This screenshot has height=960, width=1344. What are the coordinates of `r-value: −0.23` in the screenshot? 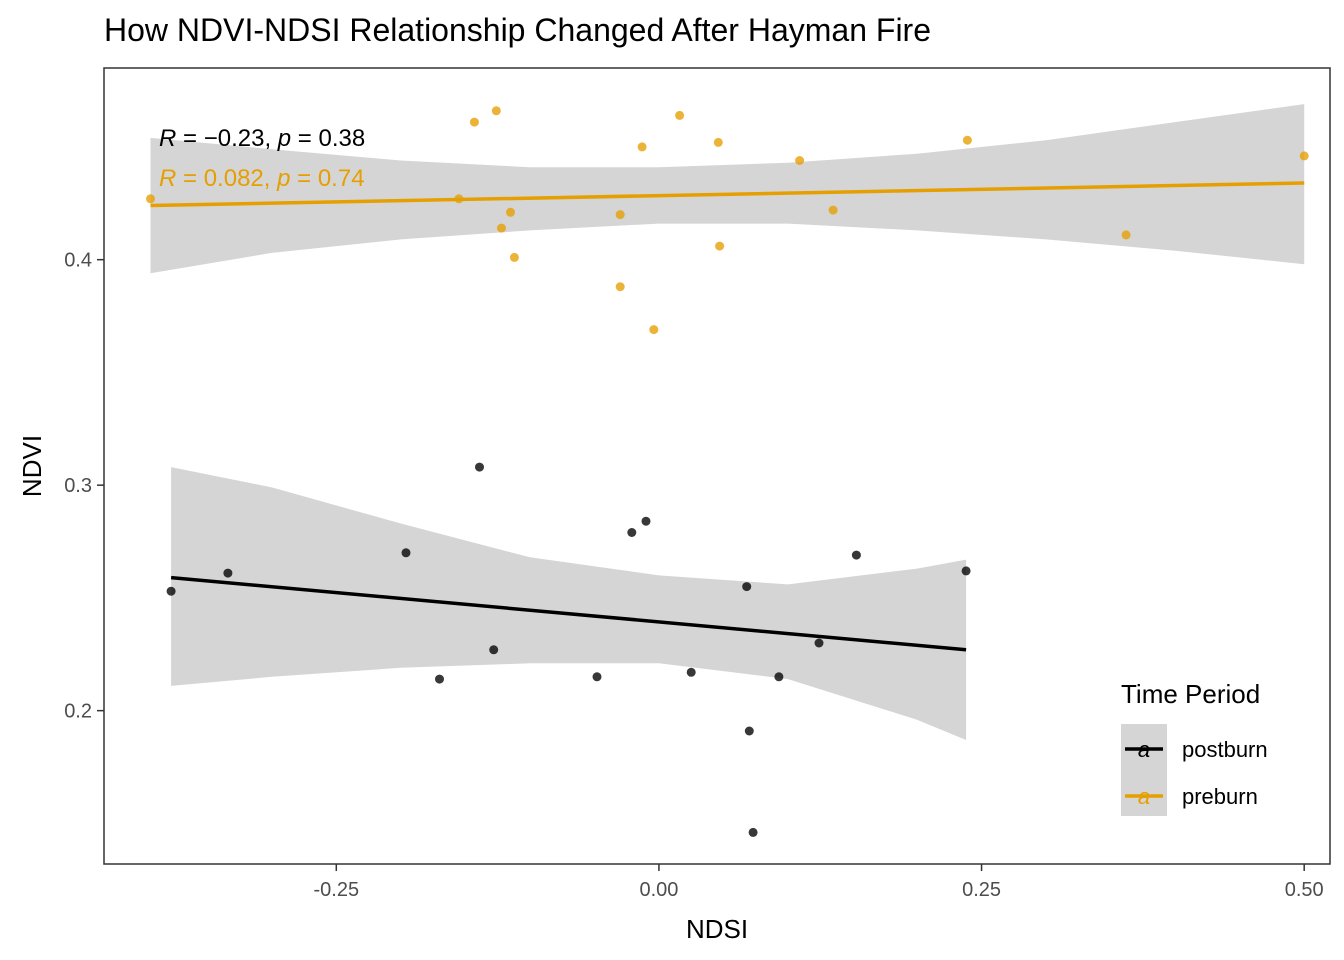 It's located at (234, 138).